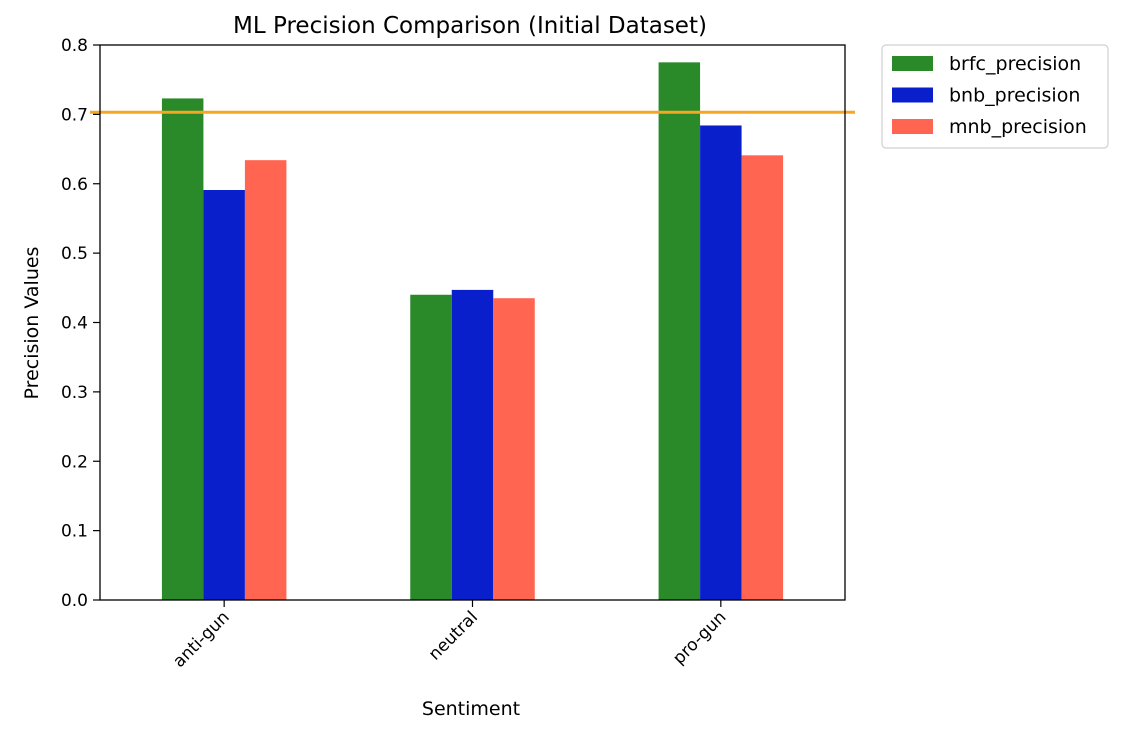 The width and height of the screenshot is (1130, 739). Describe the element at coordinates (1018, 127) in the screenshot. I see `legend-label-mnb_precision: mnb_precision` at that location.